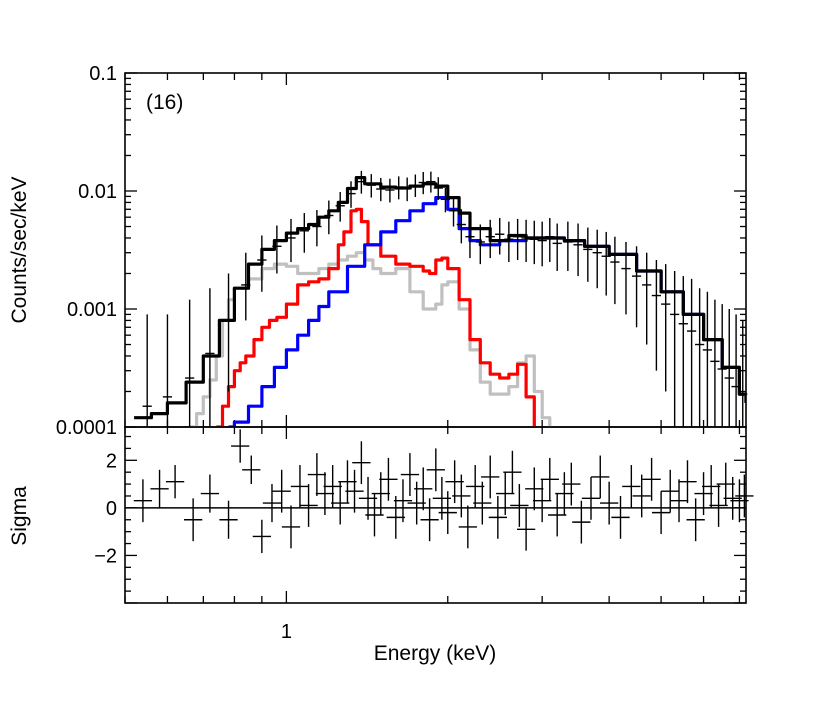 The image size is (830, 711). I want to click on y-tick-label-bottom: −2, so click(105, 556).